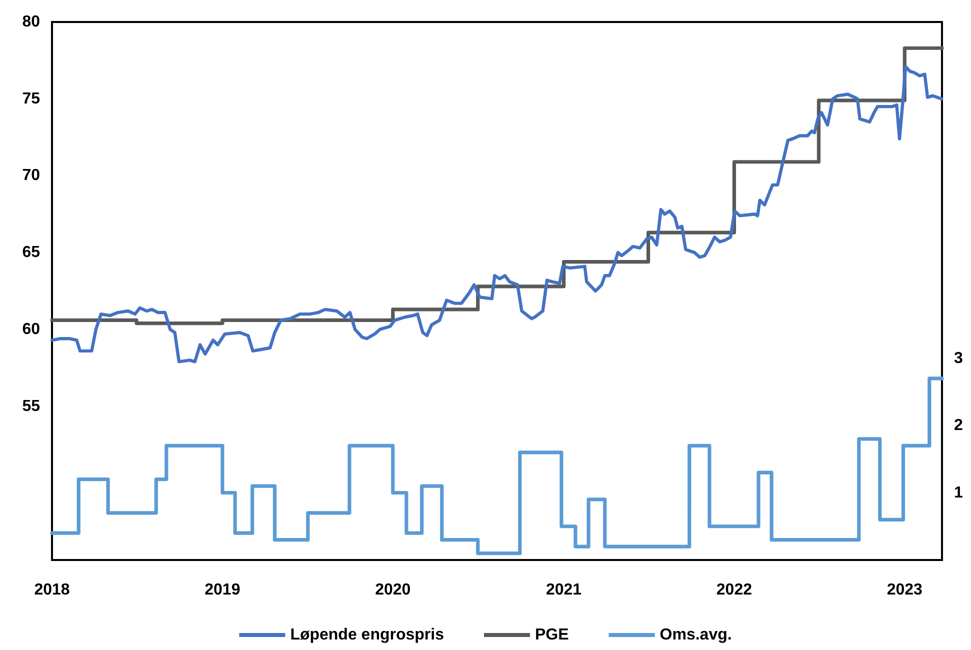 The height and width of the screenshot is (650, 971). What do you see at coordinates (734, 590) in the screenshot?
I see `x-tick-label: 2022` at bounding box center [734, 590].